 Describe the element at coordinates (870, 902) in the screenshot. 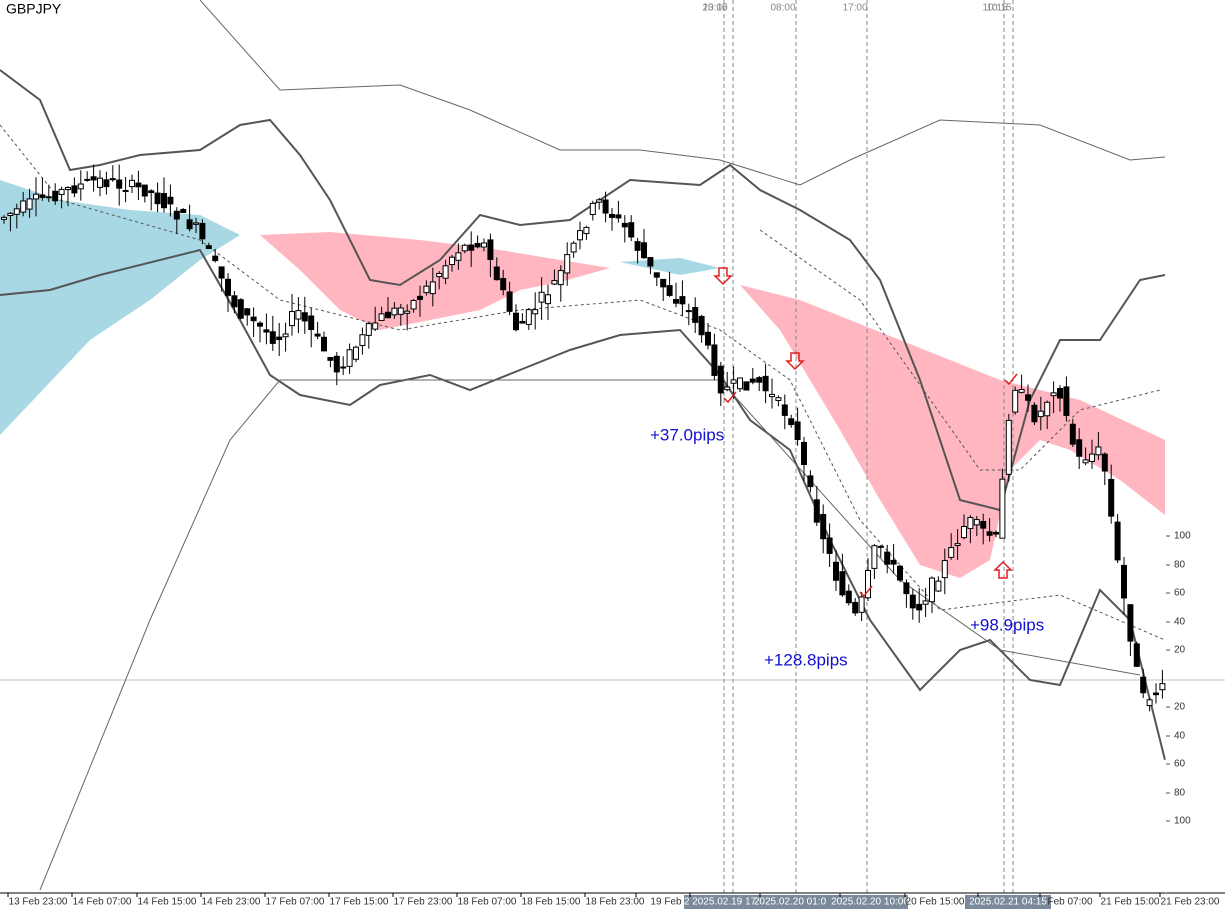

I see `x-axis-label: 2025.02.20 10:00` at that location.